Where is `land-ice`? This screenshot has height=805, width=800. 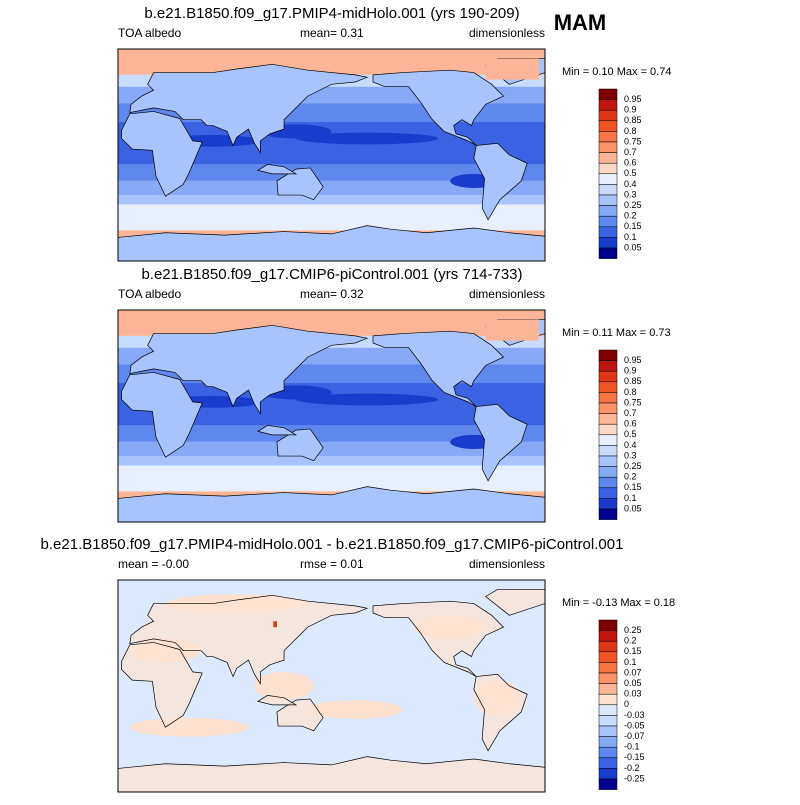
land-ice is located at coordinates (512, 69).